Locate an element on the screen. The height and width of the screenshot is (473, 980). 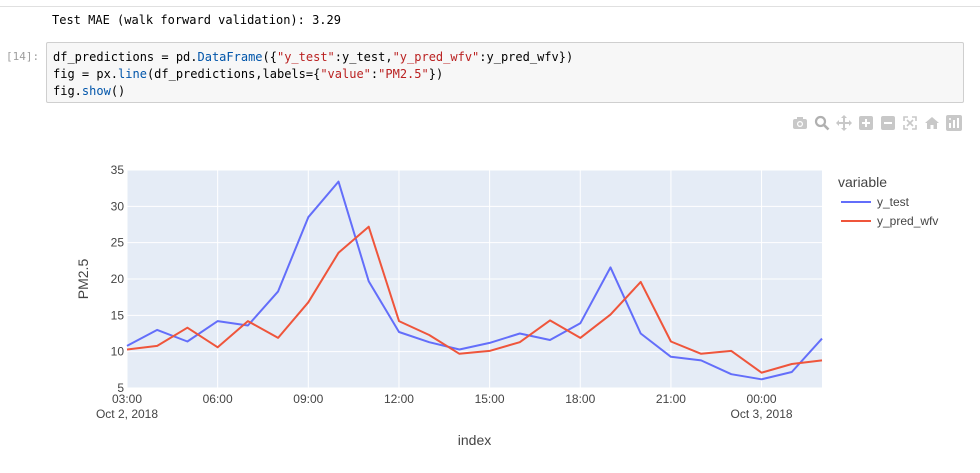
plotly-logo-icon is located at coordinates (954, 123).